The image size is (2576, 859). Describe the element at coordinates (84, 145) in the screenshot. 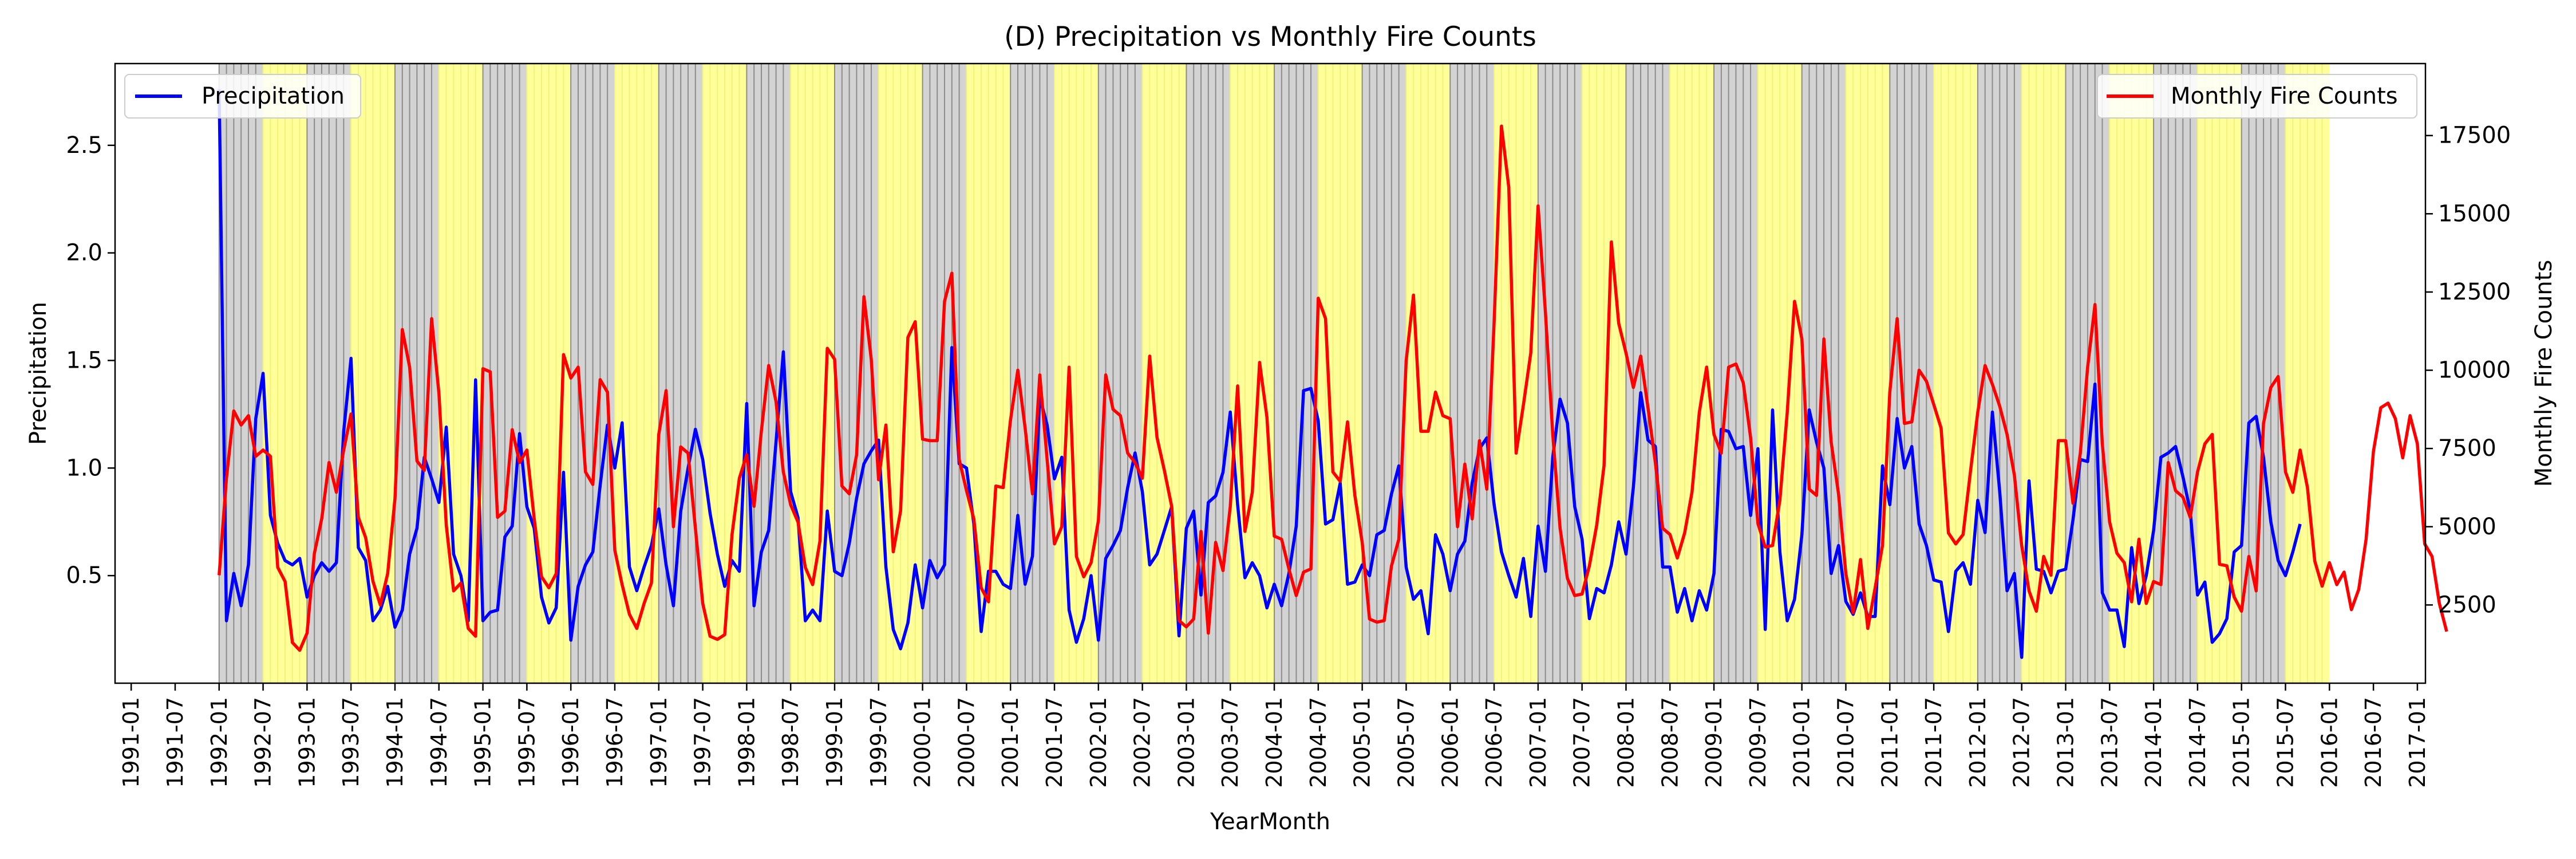

I see `left-y-tick-label: 2.5` at that location.